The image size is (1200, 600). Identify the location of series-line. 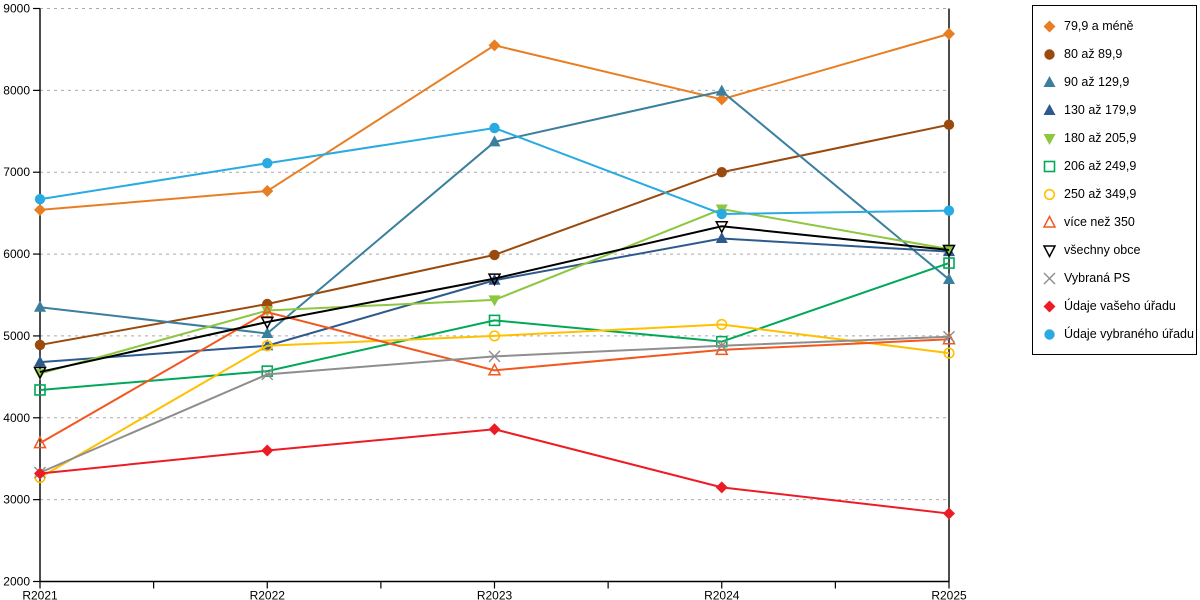
(494, 471).